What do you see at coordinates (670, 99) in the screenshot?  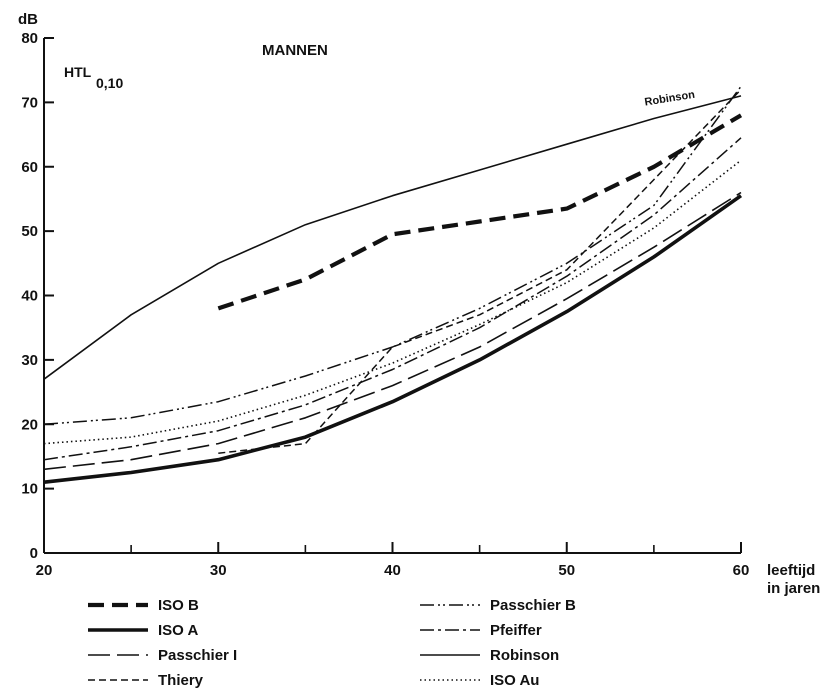 I see `series-label-robinson: Robinson` at bounding box center [670, 99].